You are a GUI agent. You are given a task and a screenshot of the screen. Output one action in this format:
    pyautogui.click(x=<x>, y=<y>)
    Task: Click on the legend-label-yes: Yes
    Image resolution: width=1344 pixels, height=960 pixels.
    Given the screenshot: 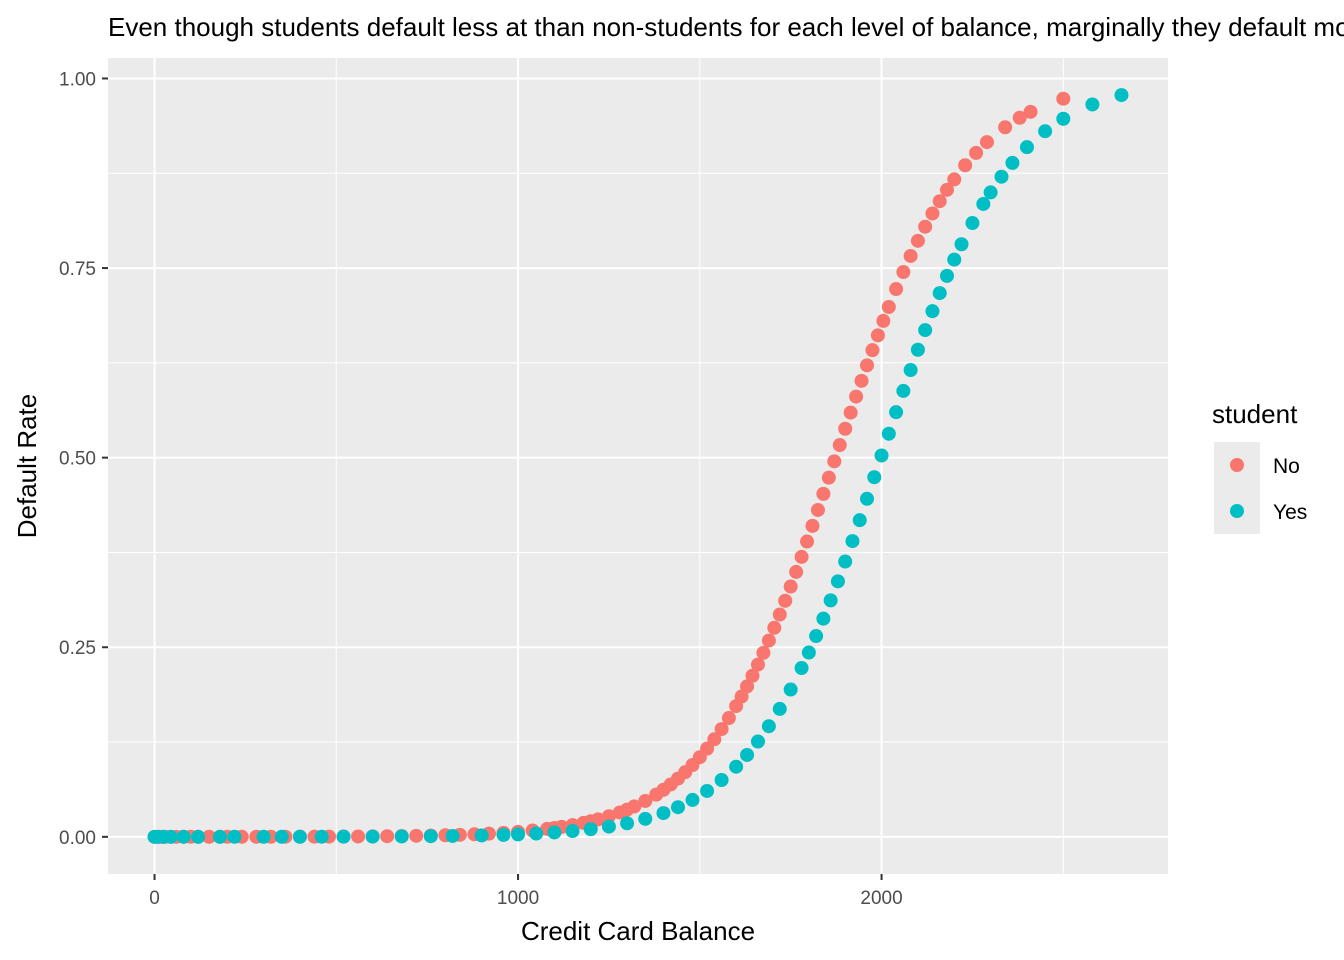 What is the action you would take?
    pyautogui.click(x=1290, y=512)
    